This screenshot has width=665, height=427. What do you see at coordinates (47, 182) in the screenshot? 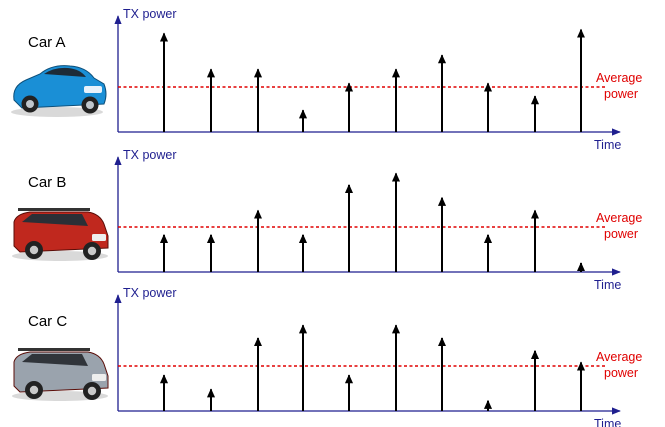
I see `car-label: Car B` at bounding box center [47, 182].